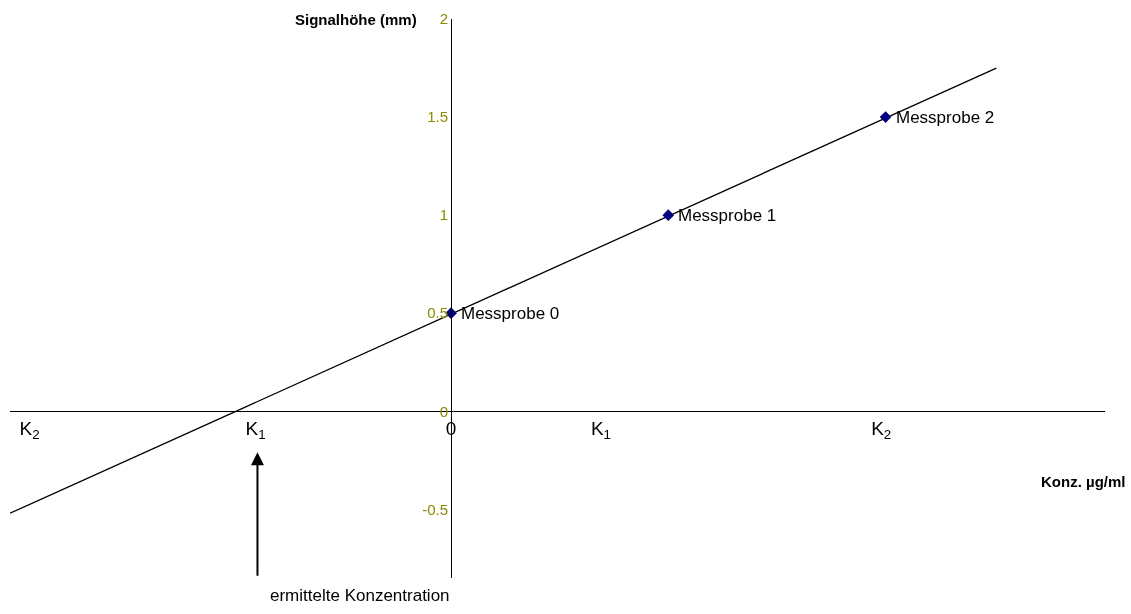 This screenshot has width=1131, height=614. What do you see at coordinates (727, 215) in the screenshot?
I see `annotation: Messprobe 1` at bounding box center [727, 215].